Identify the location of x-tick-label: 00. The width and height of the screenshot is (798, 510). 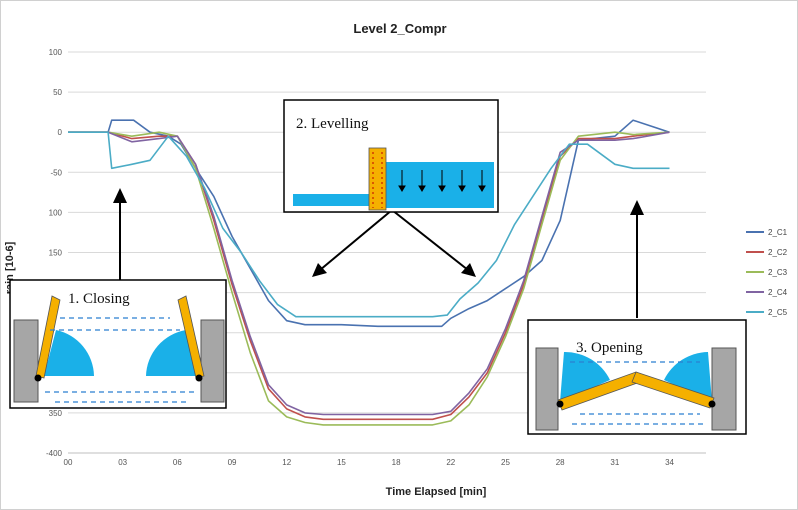
(68, 462).